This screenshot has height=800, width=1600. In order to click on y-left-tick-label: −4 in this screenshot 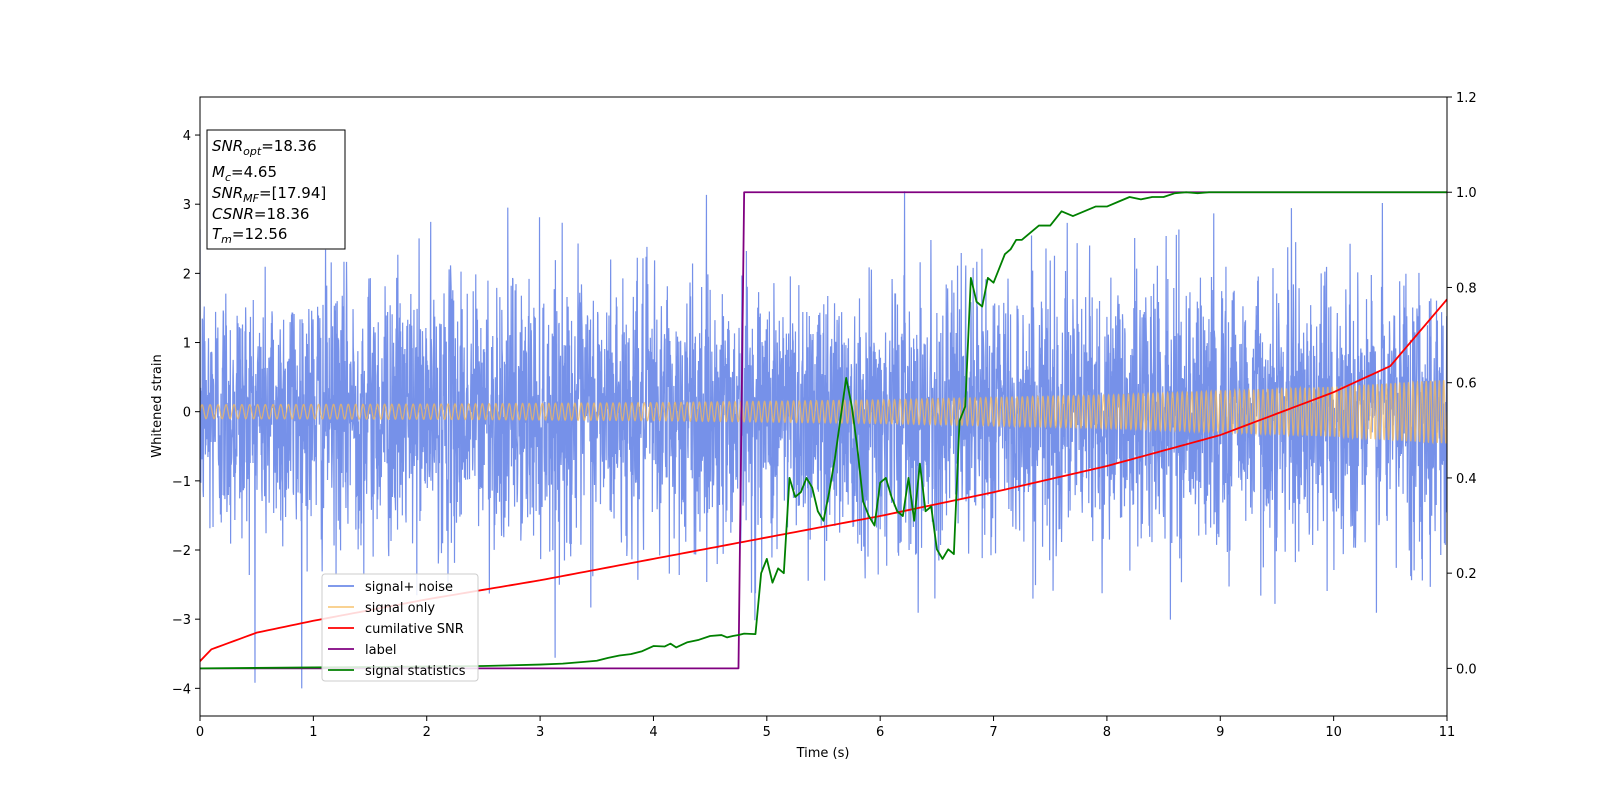, I will do `click(181, 689)`.